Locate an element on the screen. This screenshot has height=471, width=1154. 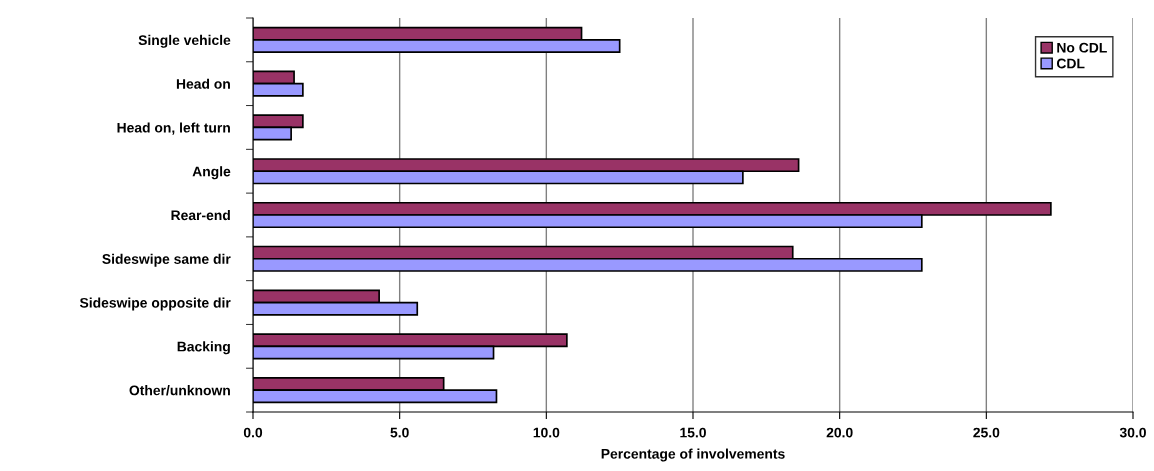
y-tick-label: Single vehicle is located at coordinates (184, 41).